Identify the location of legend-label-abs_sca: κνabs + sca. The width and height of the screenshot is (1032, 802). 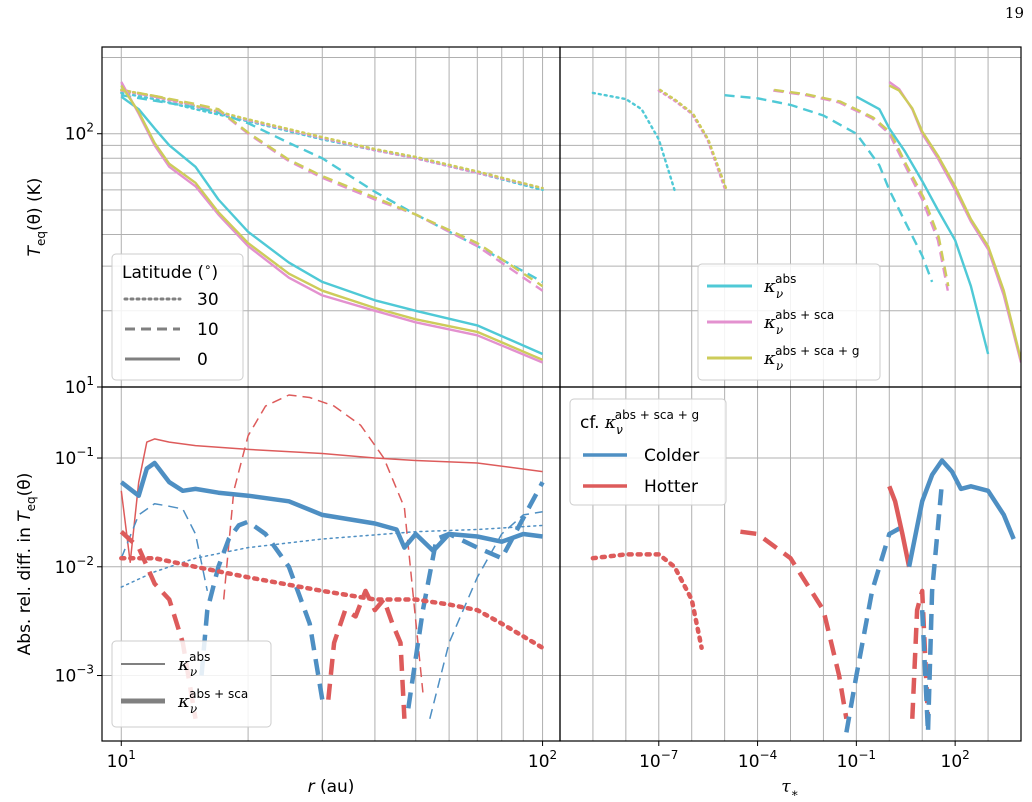
(798, 322).